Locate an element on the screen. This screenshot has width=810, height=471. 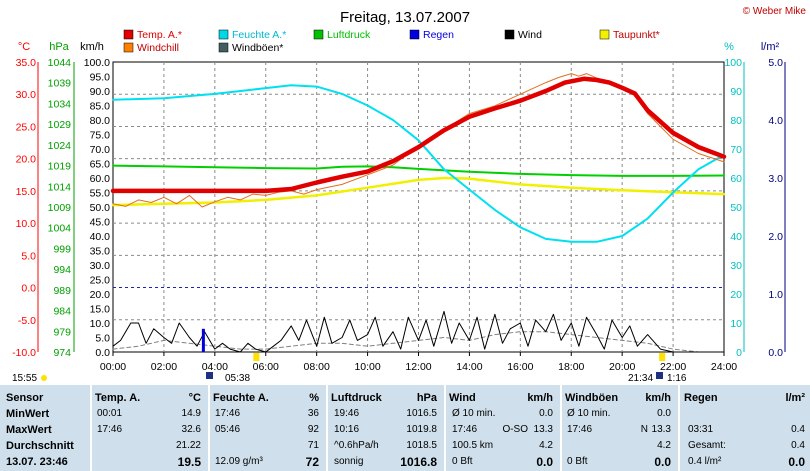
press-time: 10:16 is located at coordinates (347, 429).